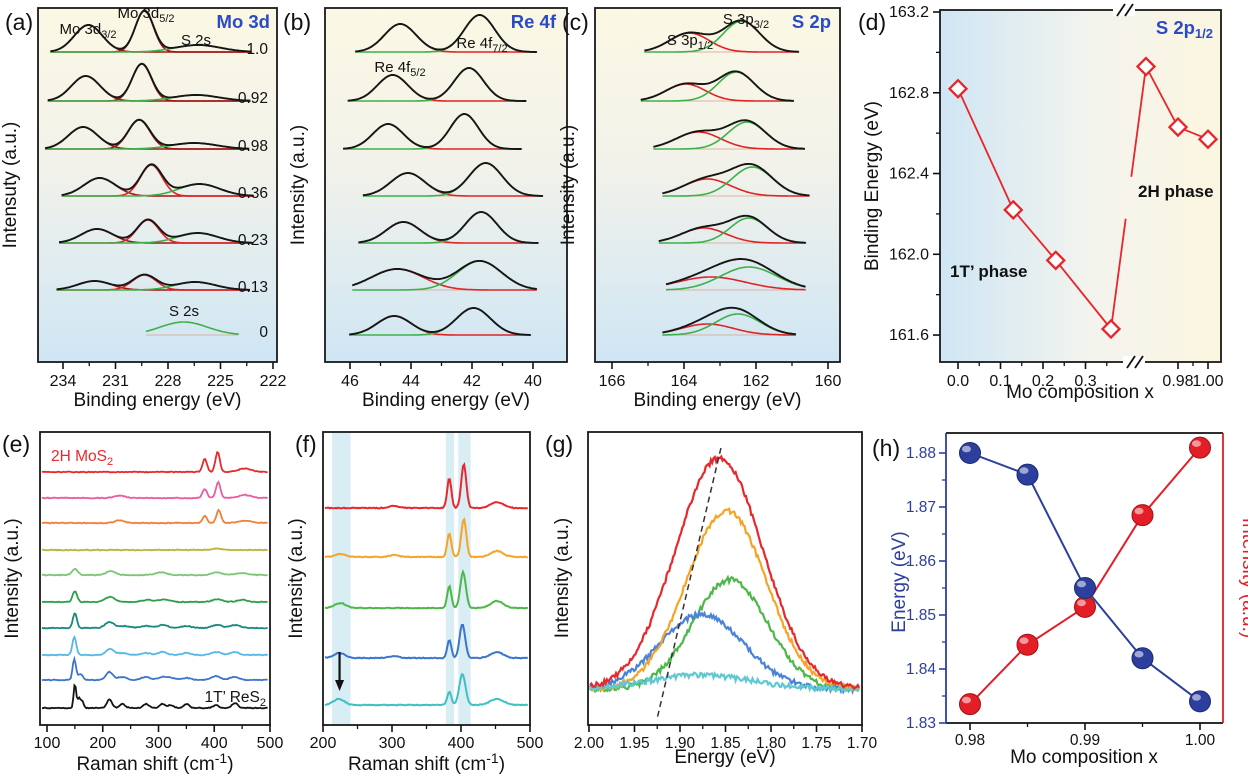  What do you see at coordinates (872, 22) in the screenshot?
I see `panel-letter: (d)` at bounding box center [872, 22].